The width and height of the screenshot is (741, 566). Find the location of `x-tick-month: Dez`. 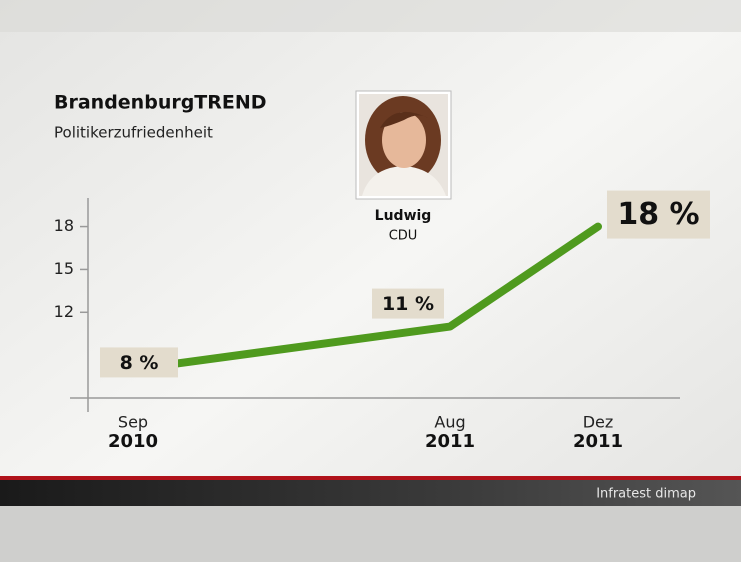

x-tick-month: Dez is located at coordinates (598, 422).